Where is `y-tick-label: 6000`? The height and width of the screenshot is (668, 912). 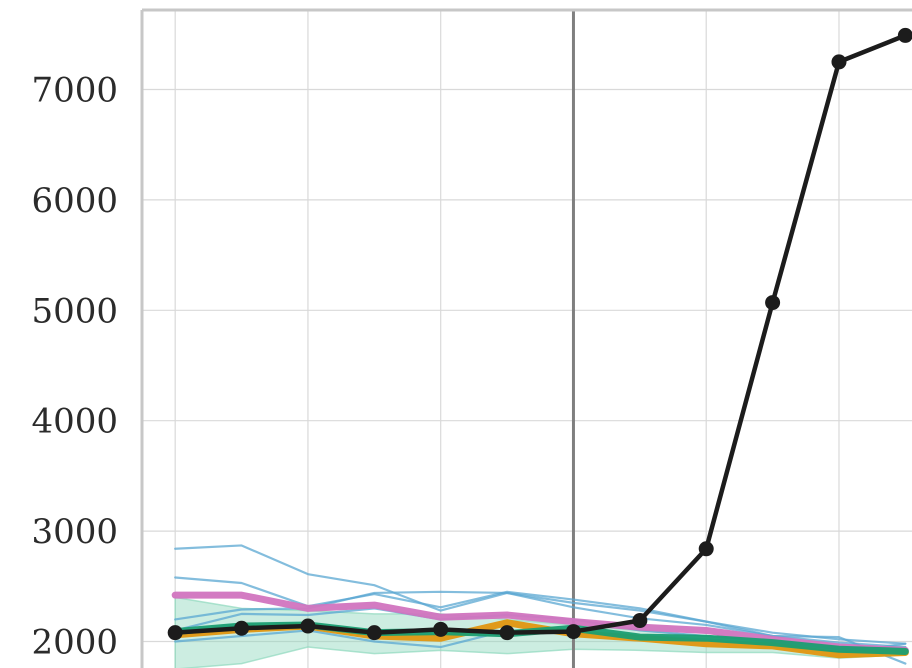 y-tick-label: 6000 is located at coordinates (74, 201).